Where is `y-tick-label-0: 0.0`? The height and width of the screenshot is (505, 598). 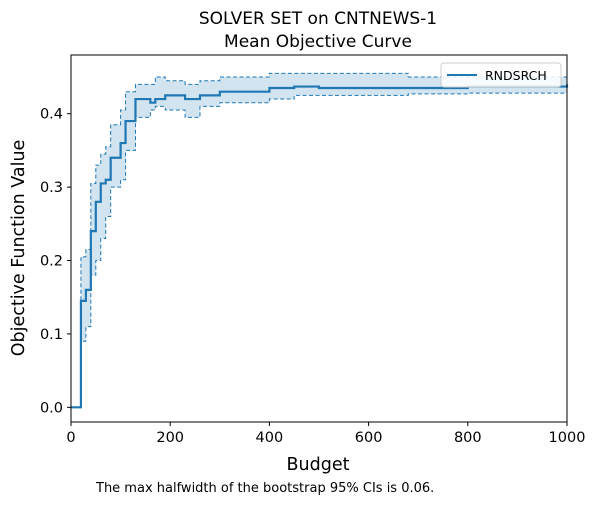
y-tick-label-0: 0.0 is located at coordinates (51, 408).